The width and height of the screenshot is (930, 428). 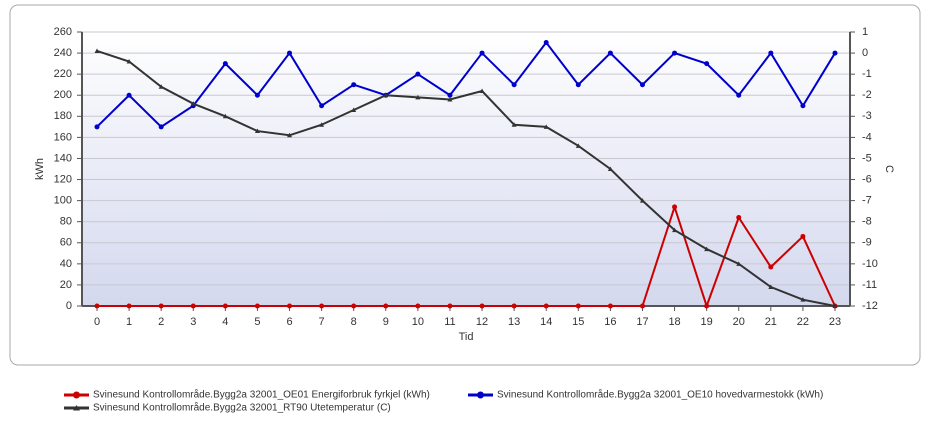 What do you see at coordinates (449, 322) in the screenshot?
I see `x-tick-label: 11` at bounding box center [449, 322].